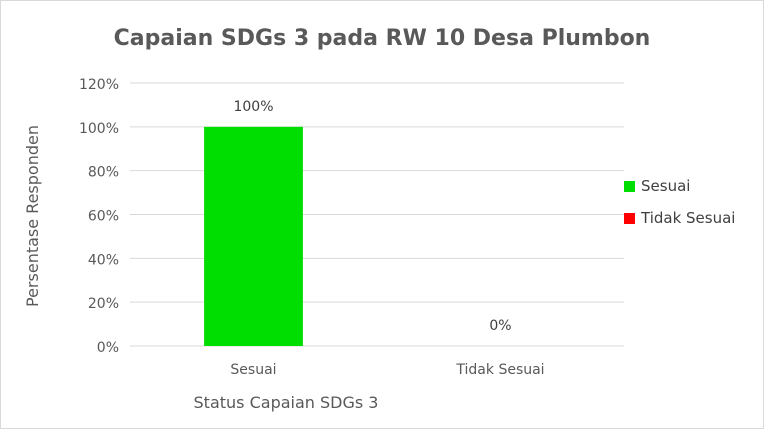  I want to click on y-tick-label: 120%, so click(99, 85).